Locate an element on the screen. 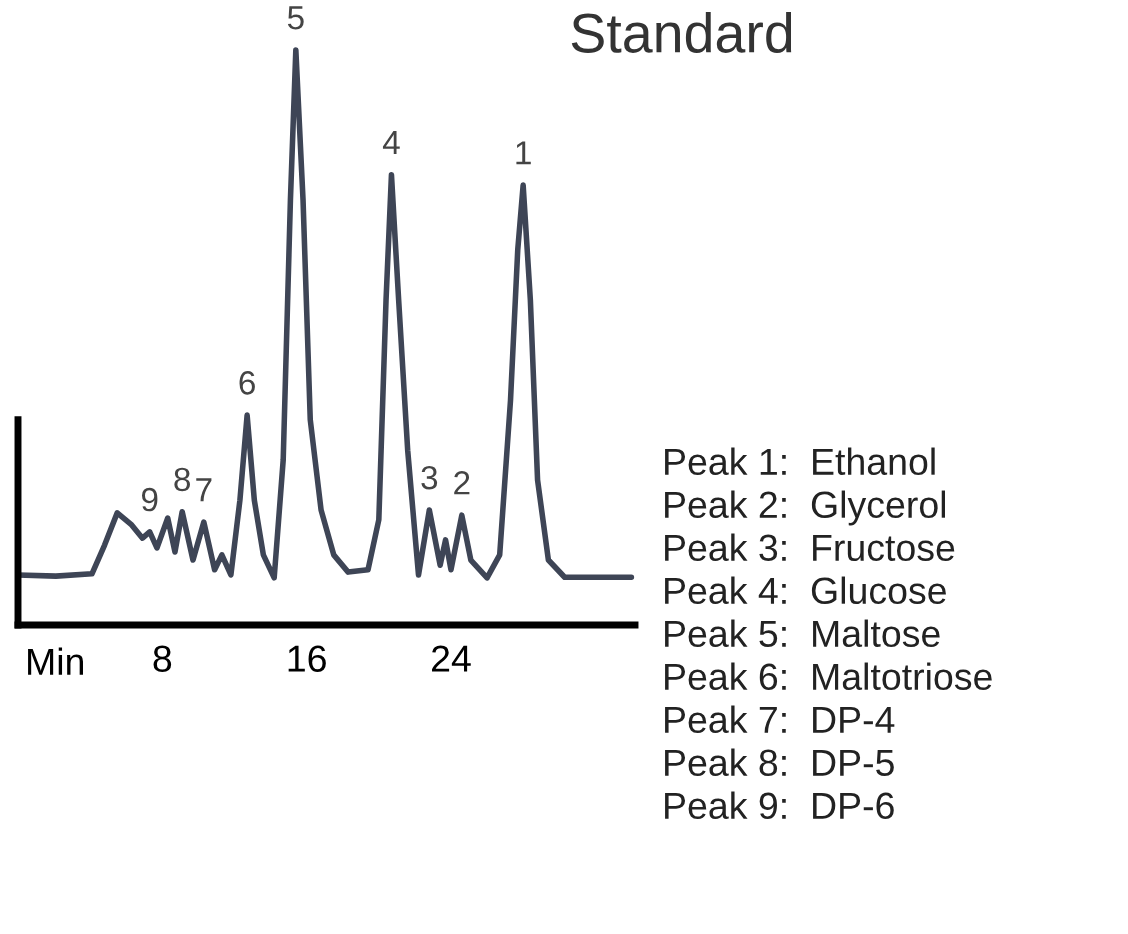 The height and width of the screenshot is (934, 1128). x-tick-label: 24 is located at coordinates (451, 658).